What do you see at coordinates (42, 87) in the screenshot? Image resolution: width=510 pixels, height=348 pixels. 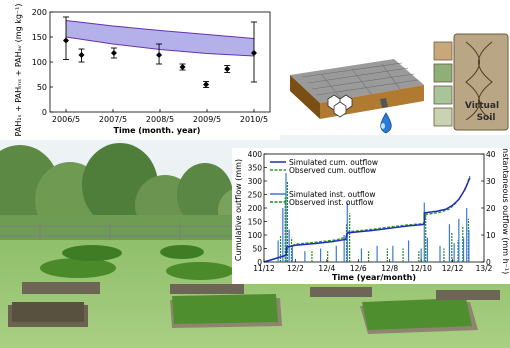 I see `pah-y-tick-label: 50` at bounding box center [42, 87].